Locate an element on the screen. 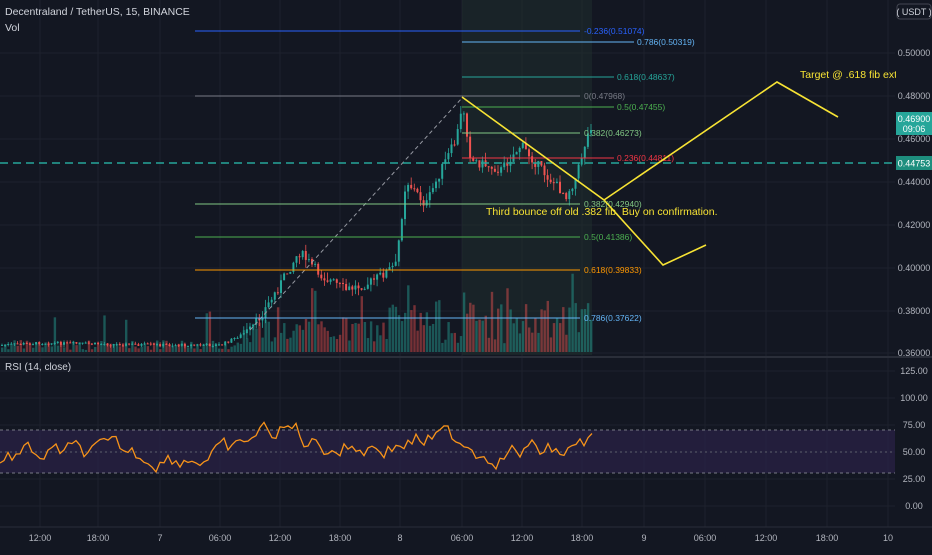 This screenshot has height=555, width=932. current-price-value: 0.46900 is located at coordinates (914, 119).